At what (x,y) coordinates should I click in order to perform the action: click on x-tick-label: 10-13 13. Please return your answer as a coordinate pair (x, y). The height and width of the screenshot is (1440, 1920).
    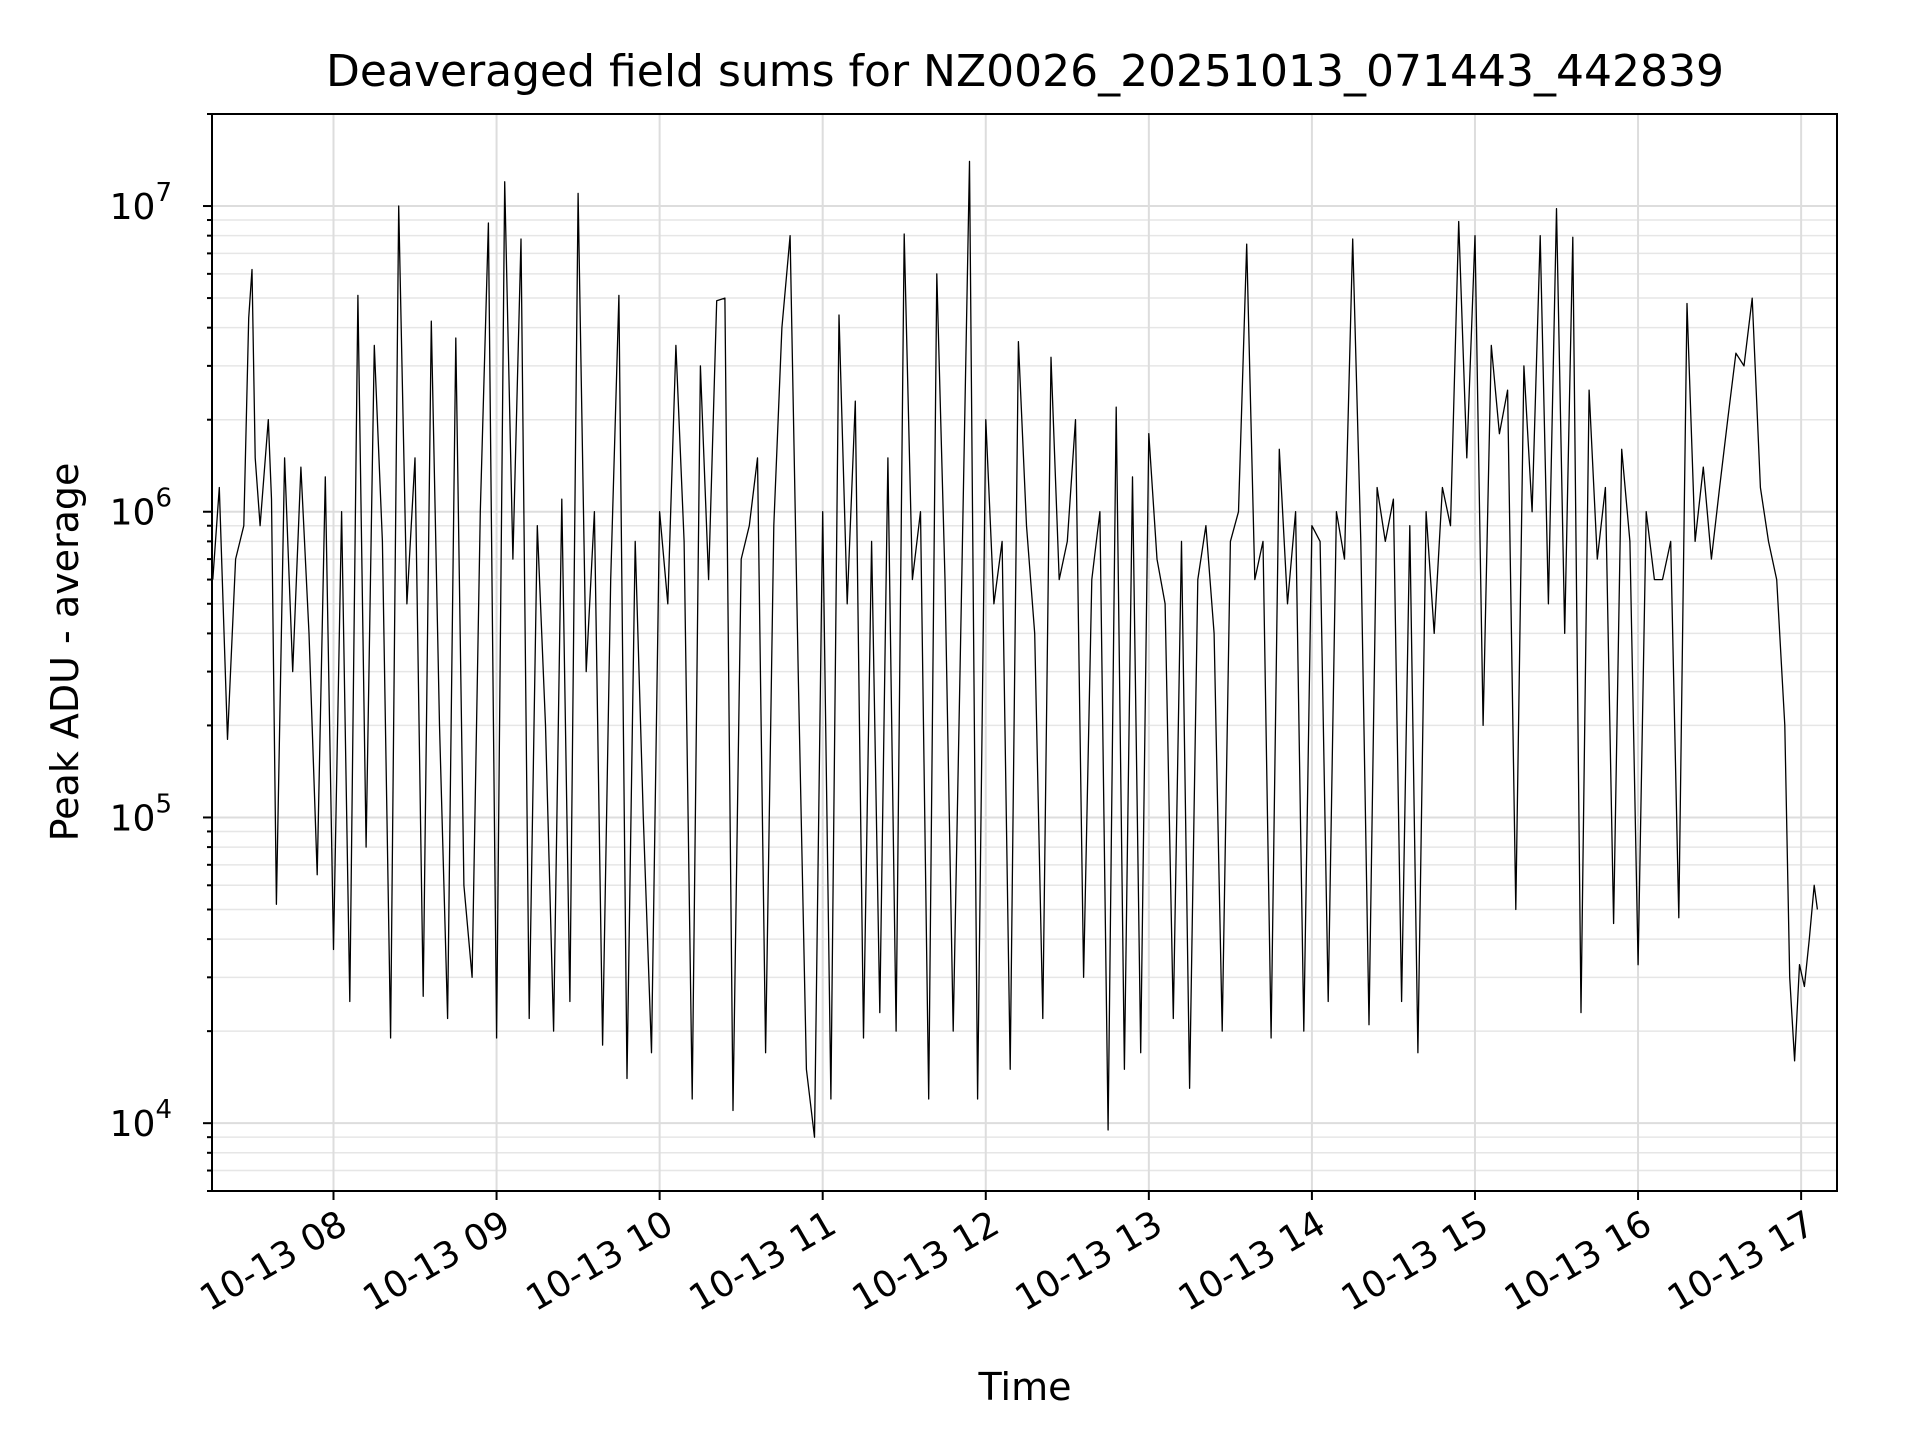
    Looking at the image, I should click on (1089, 1261).